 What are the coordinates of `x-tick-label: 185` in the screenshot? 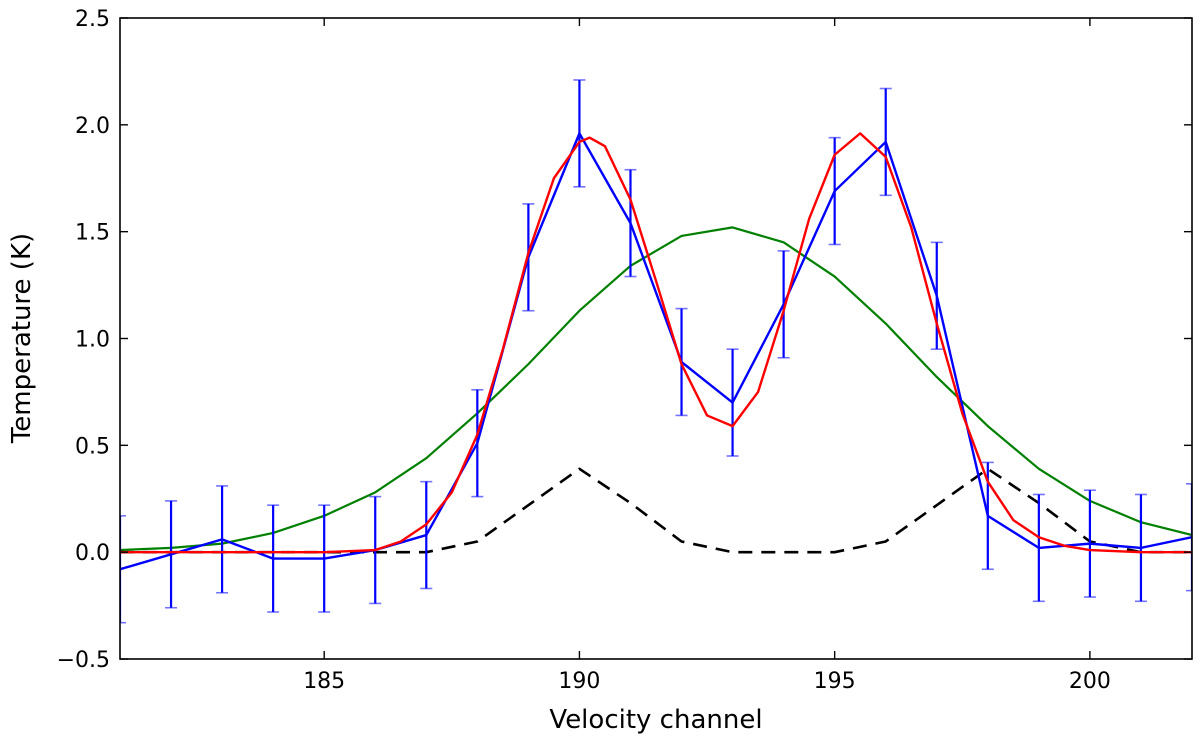 It's located at (324, 681).